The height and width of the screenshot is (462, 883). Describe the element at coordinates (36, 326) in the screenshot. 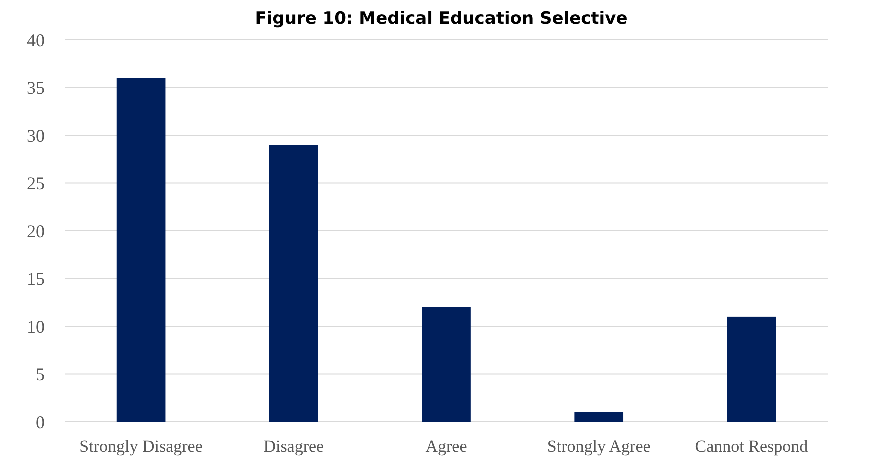

I see `y-tick-label: 10` at that location.